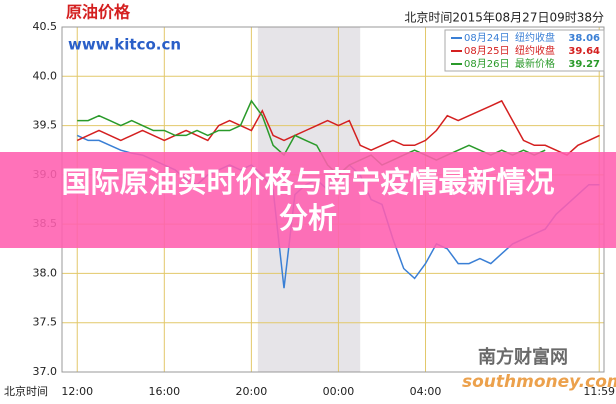  What do you see at coordinates (164, 391) in the screenshot?
I see `x-tick-label: 16:00` at bounding box center [164, 391].